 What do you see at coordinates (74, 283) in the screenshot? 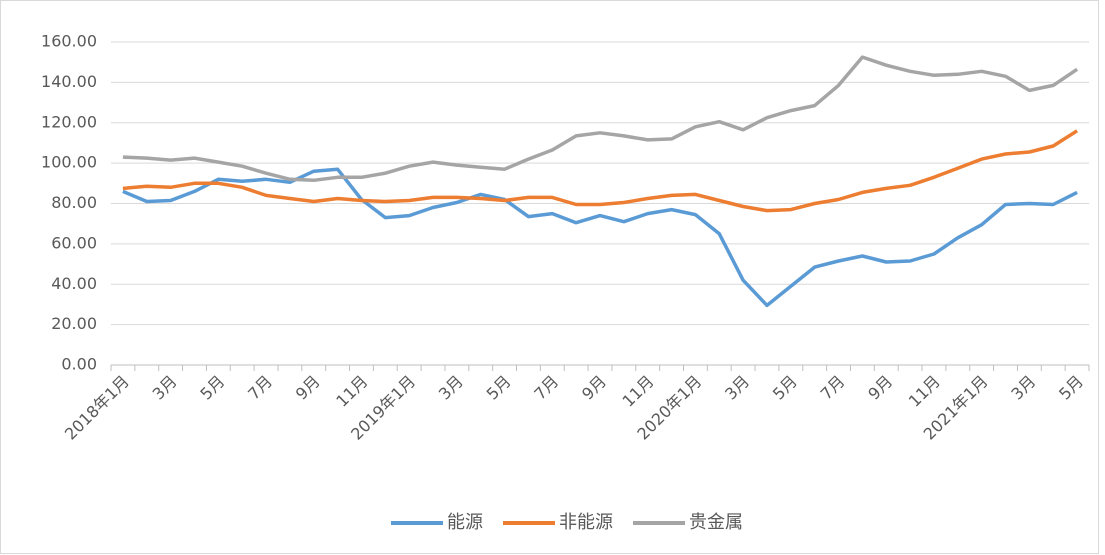
I see `y-tick-label: 40.00` at bounding box center [74, 283].